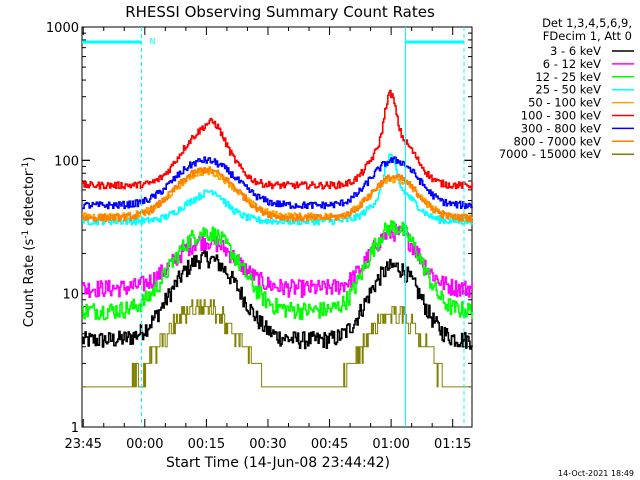 Image resolution: width=640 pixels, height=480 pixels. Describe the element at coordinates (280, 12) in the screenshot. I see `chart-title: RHESSI Observing Summary Count Rates` at that location.